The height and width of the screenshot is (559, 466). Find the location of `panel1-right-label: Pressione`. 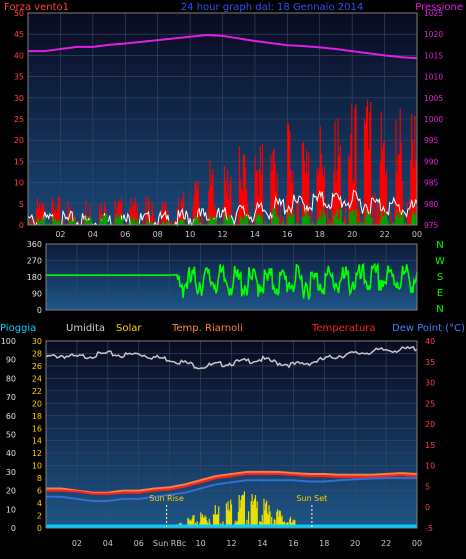

panel1-right-label: Pressione is located at coordinates (439, 7).